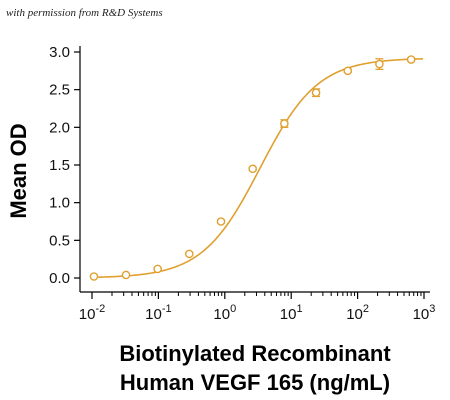  I want to click on x-tick-label: 10⁻¹, so click(158, 313).